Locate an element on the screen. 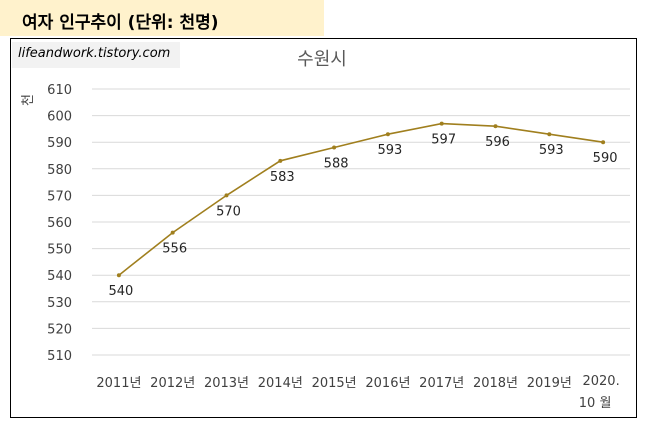  y-tick-label: 600 is located at coordinates (59, 117).